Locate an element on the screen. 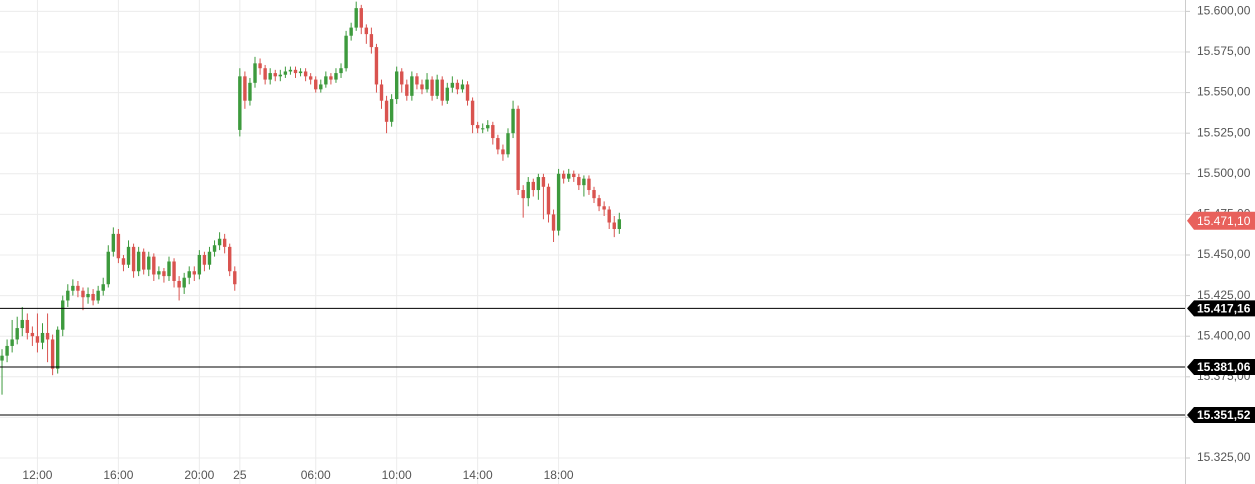 The image size is (1255, 484). y-tick-label: 15.575,00 is located at coordinates (1224, 51).